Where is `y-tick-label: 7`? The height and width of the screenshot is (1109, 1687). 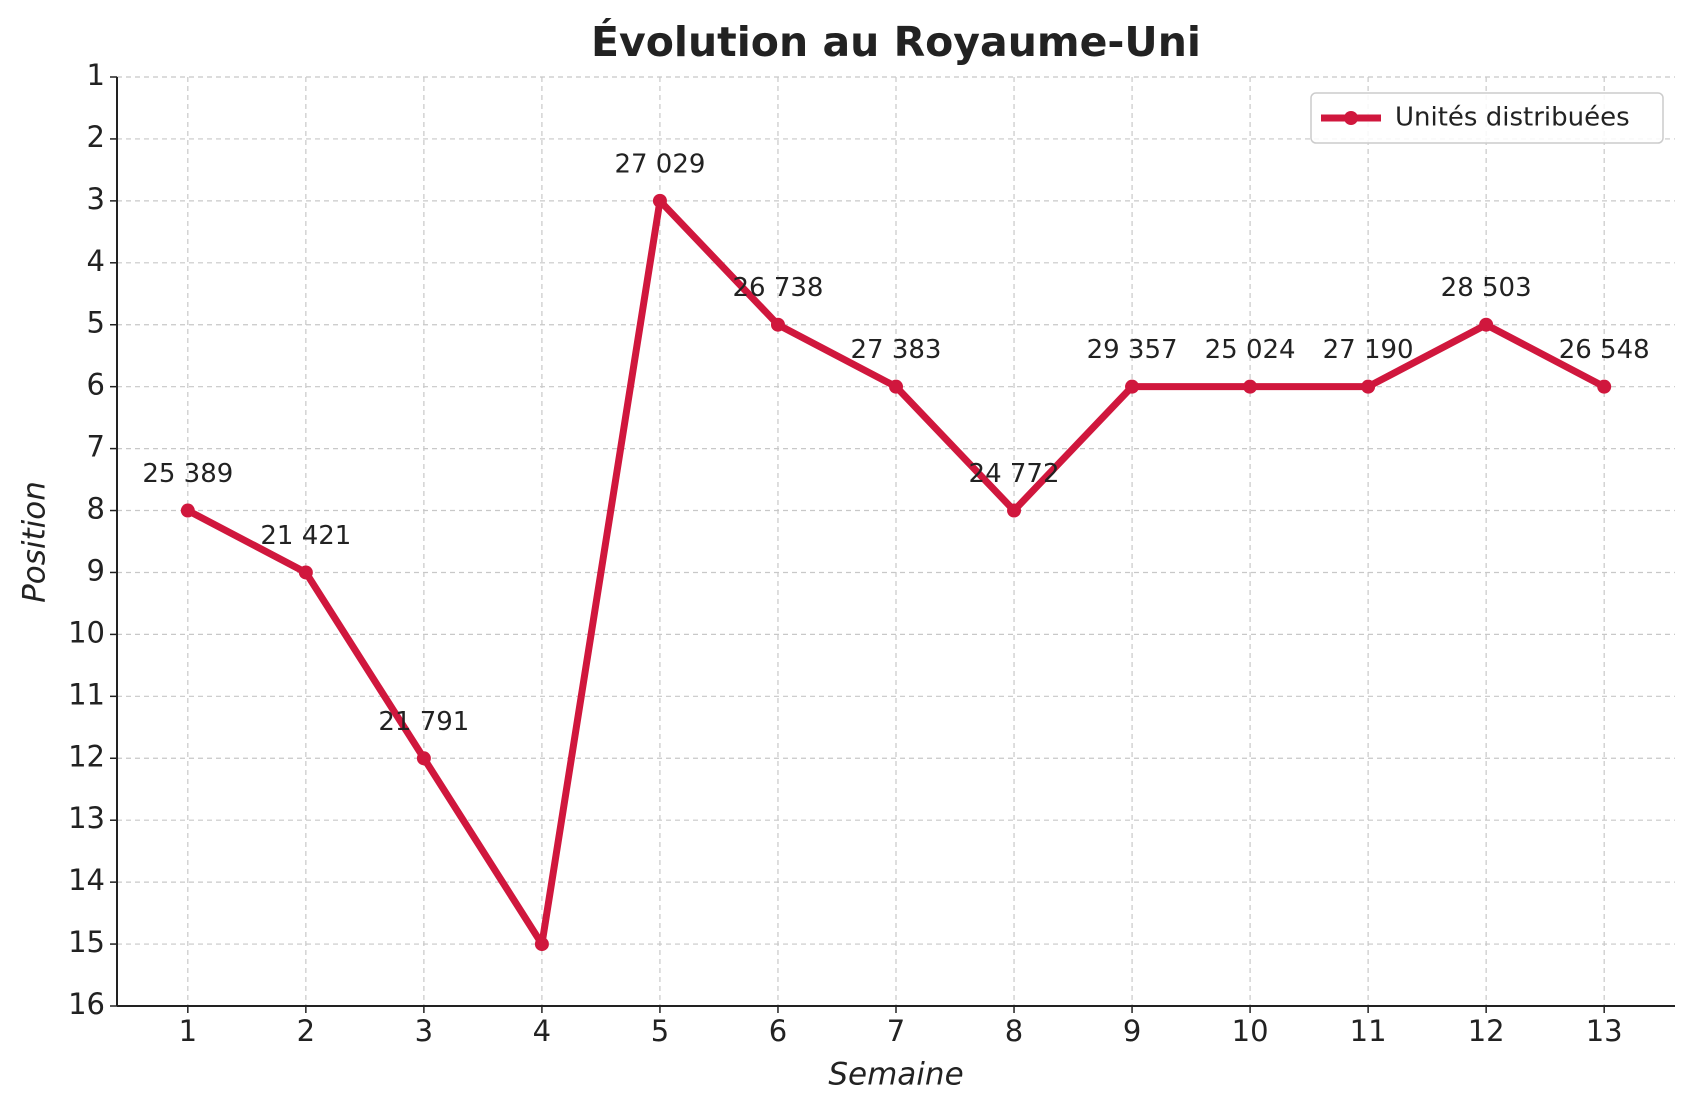 y-tick-label: 7 is located at coordinates (96, 447).